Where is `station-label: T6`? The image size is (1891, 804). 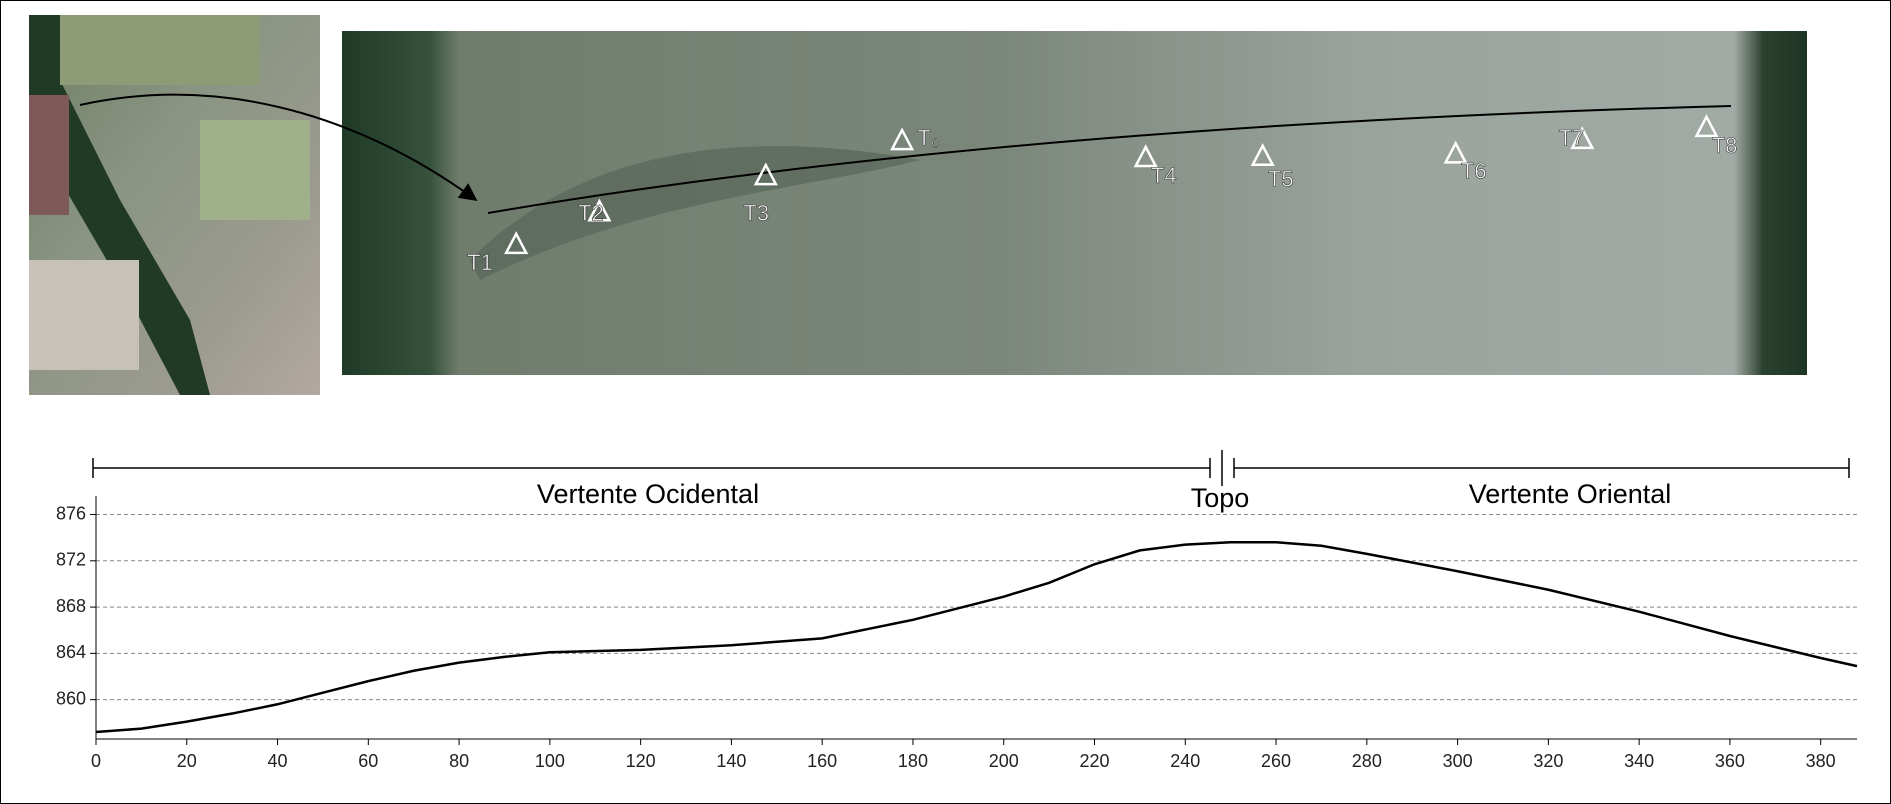 station-label: T6 is located at coordinates (1474, 170).